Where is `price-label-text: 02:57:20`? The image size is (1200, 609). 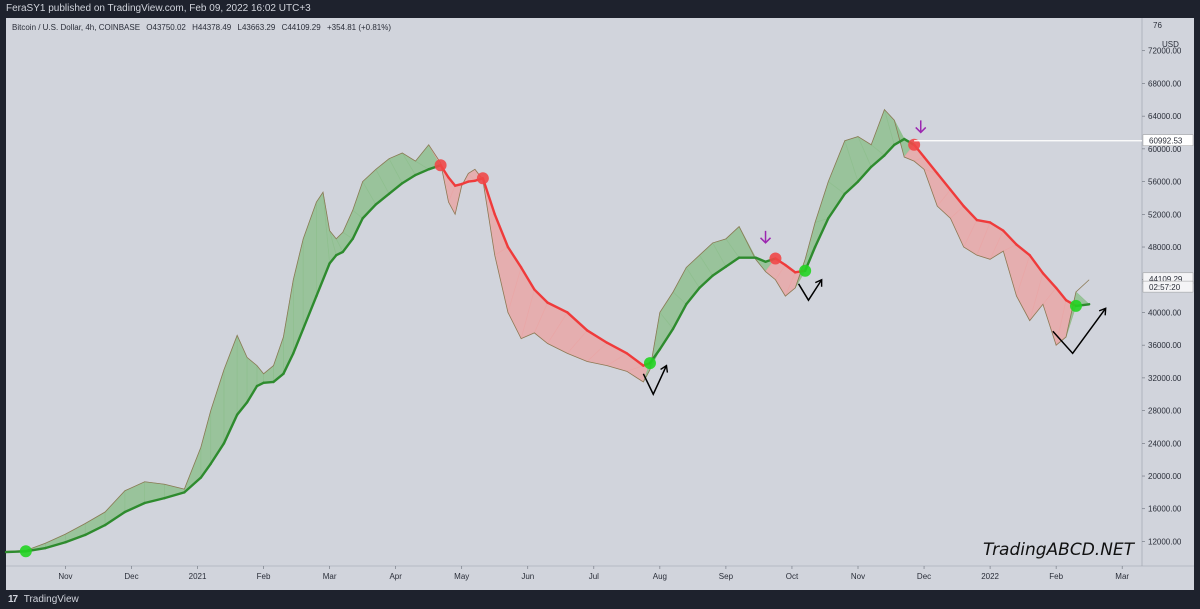
price-label-text: 02:57:20 is located at coordinates (1165, 287).